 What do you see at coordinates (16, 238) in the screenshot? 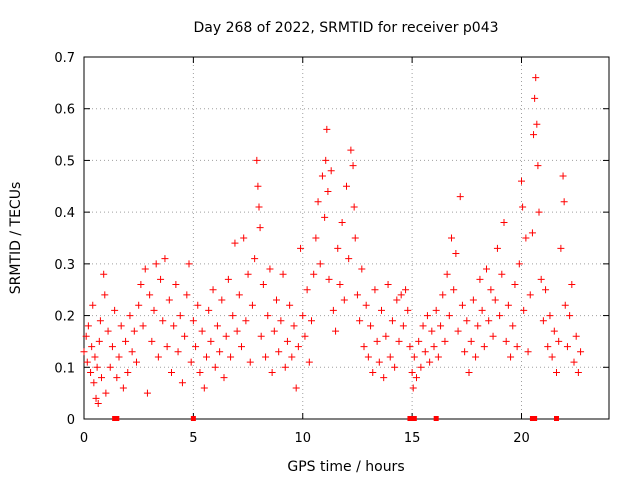
I see `y-axis-label: SRMTID / TECUs` at bounding box center [16, 238].